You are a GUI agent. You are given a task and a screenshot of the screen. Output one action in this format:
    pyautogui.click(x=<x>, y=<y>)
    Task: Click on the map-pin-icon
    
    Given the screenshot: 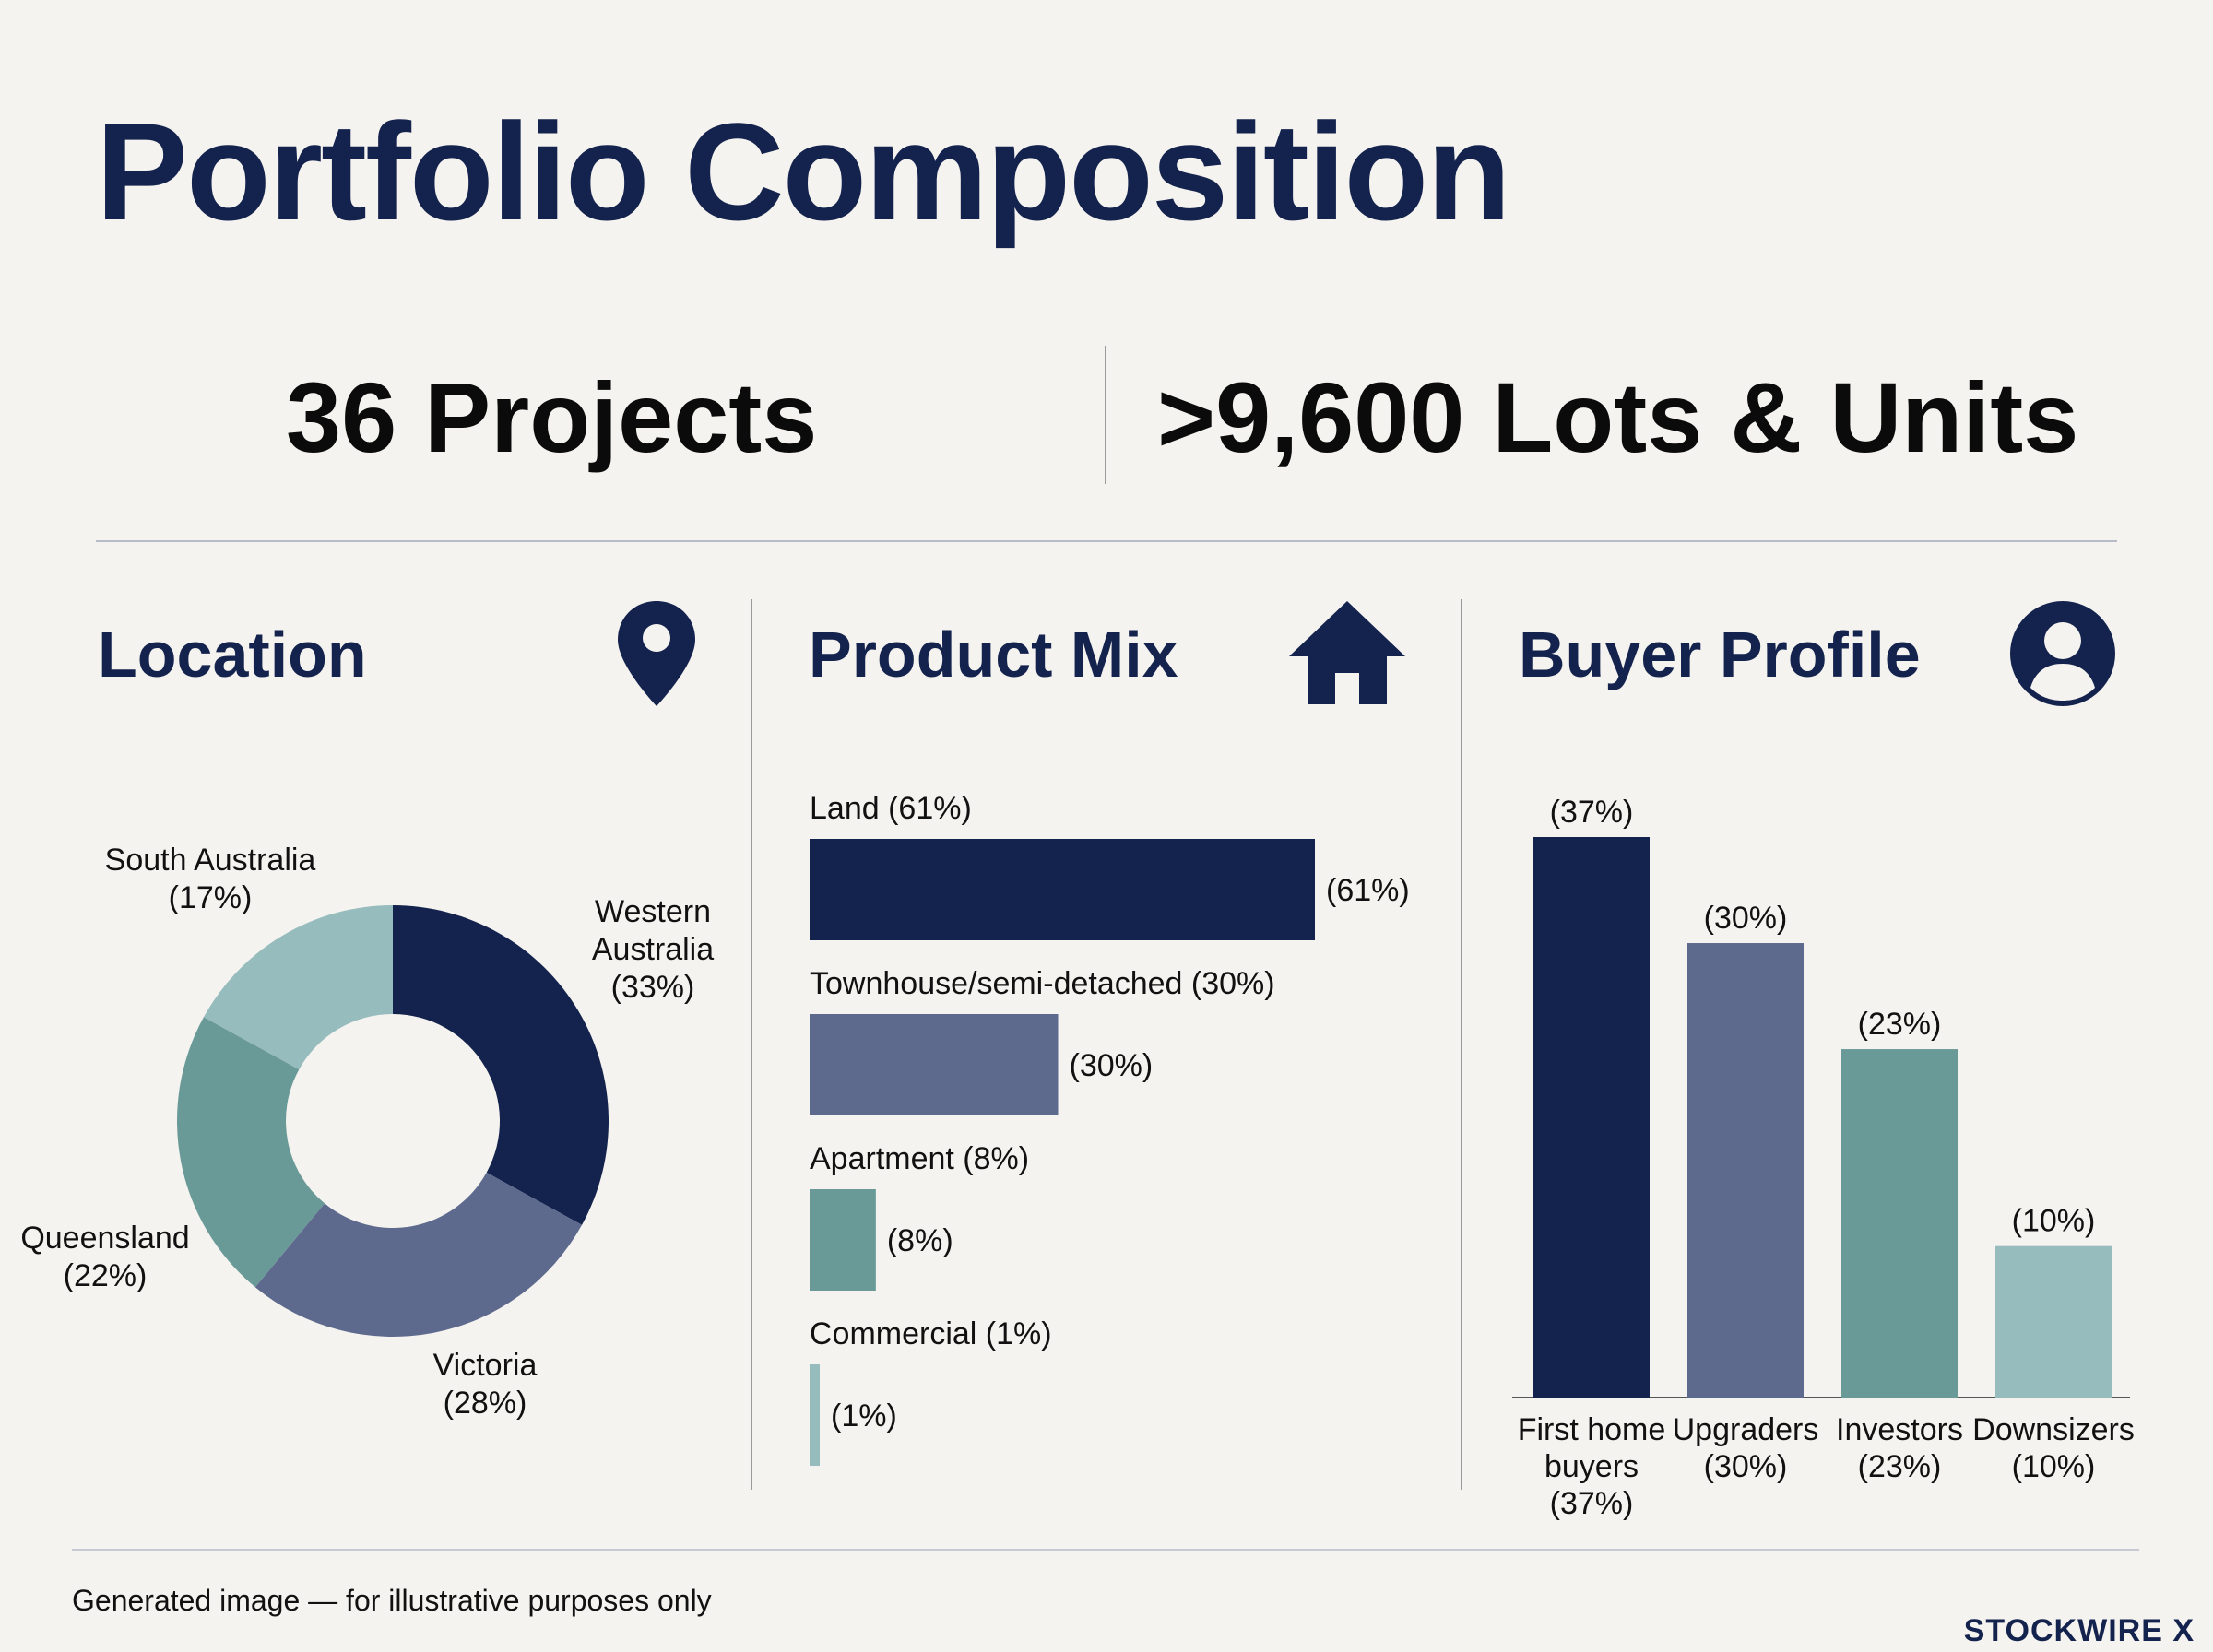 What is the action you would take?
    pyautogui.click(x=656, y=653)
    